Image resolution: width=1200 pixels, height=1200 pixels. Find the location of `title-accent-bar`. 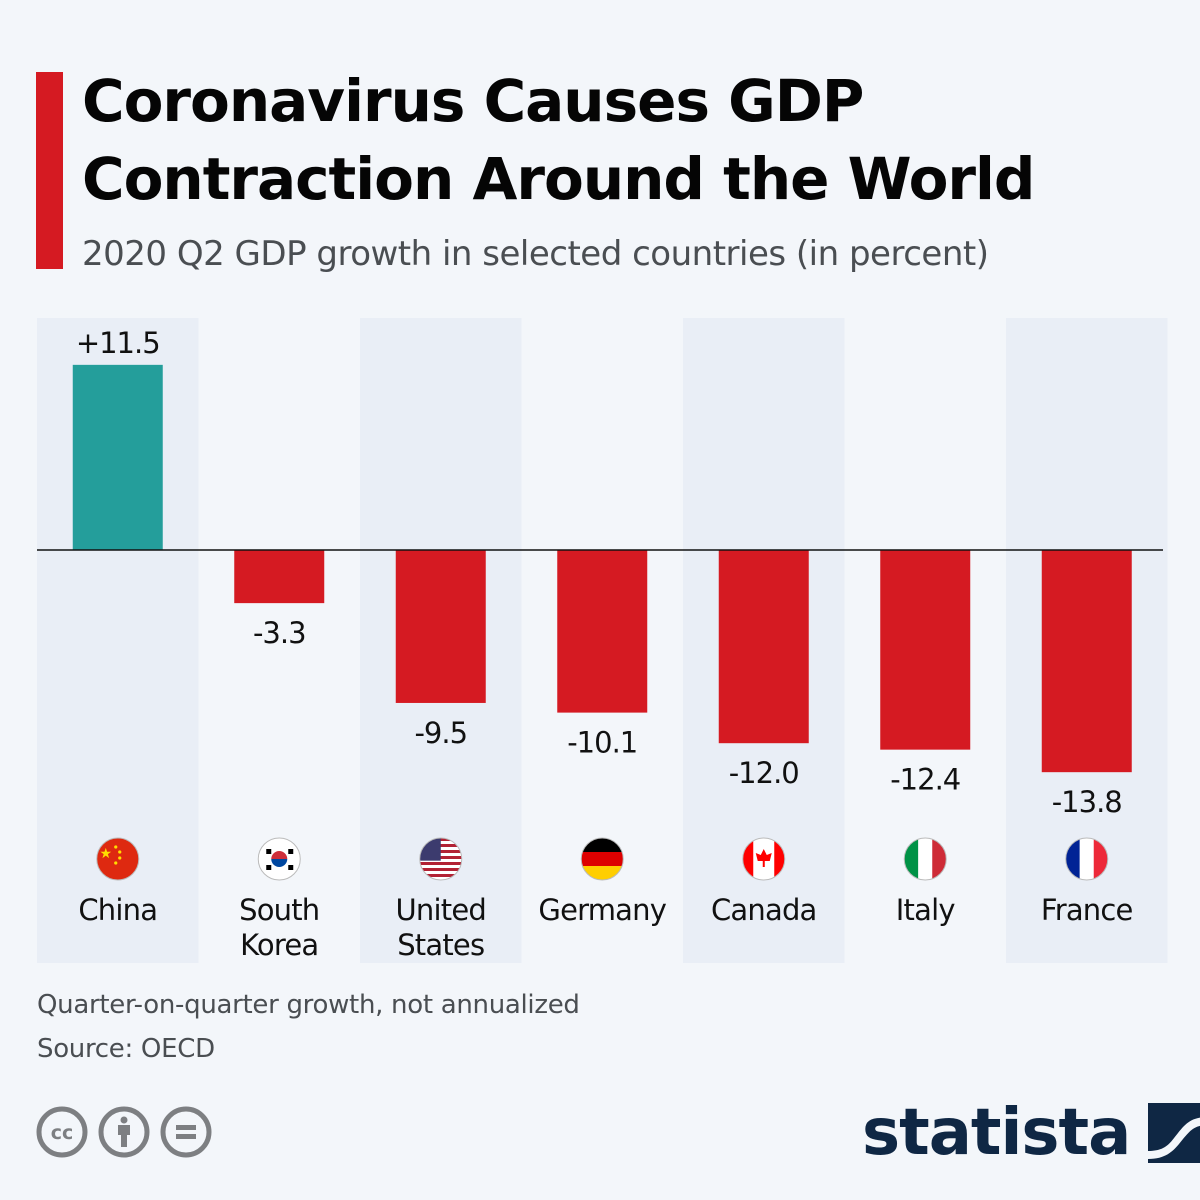

title-accent-bar is located at coordinates (49, 170).